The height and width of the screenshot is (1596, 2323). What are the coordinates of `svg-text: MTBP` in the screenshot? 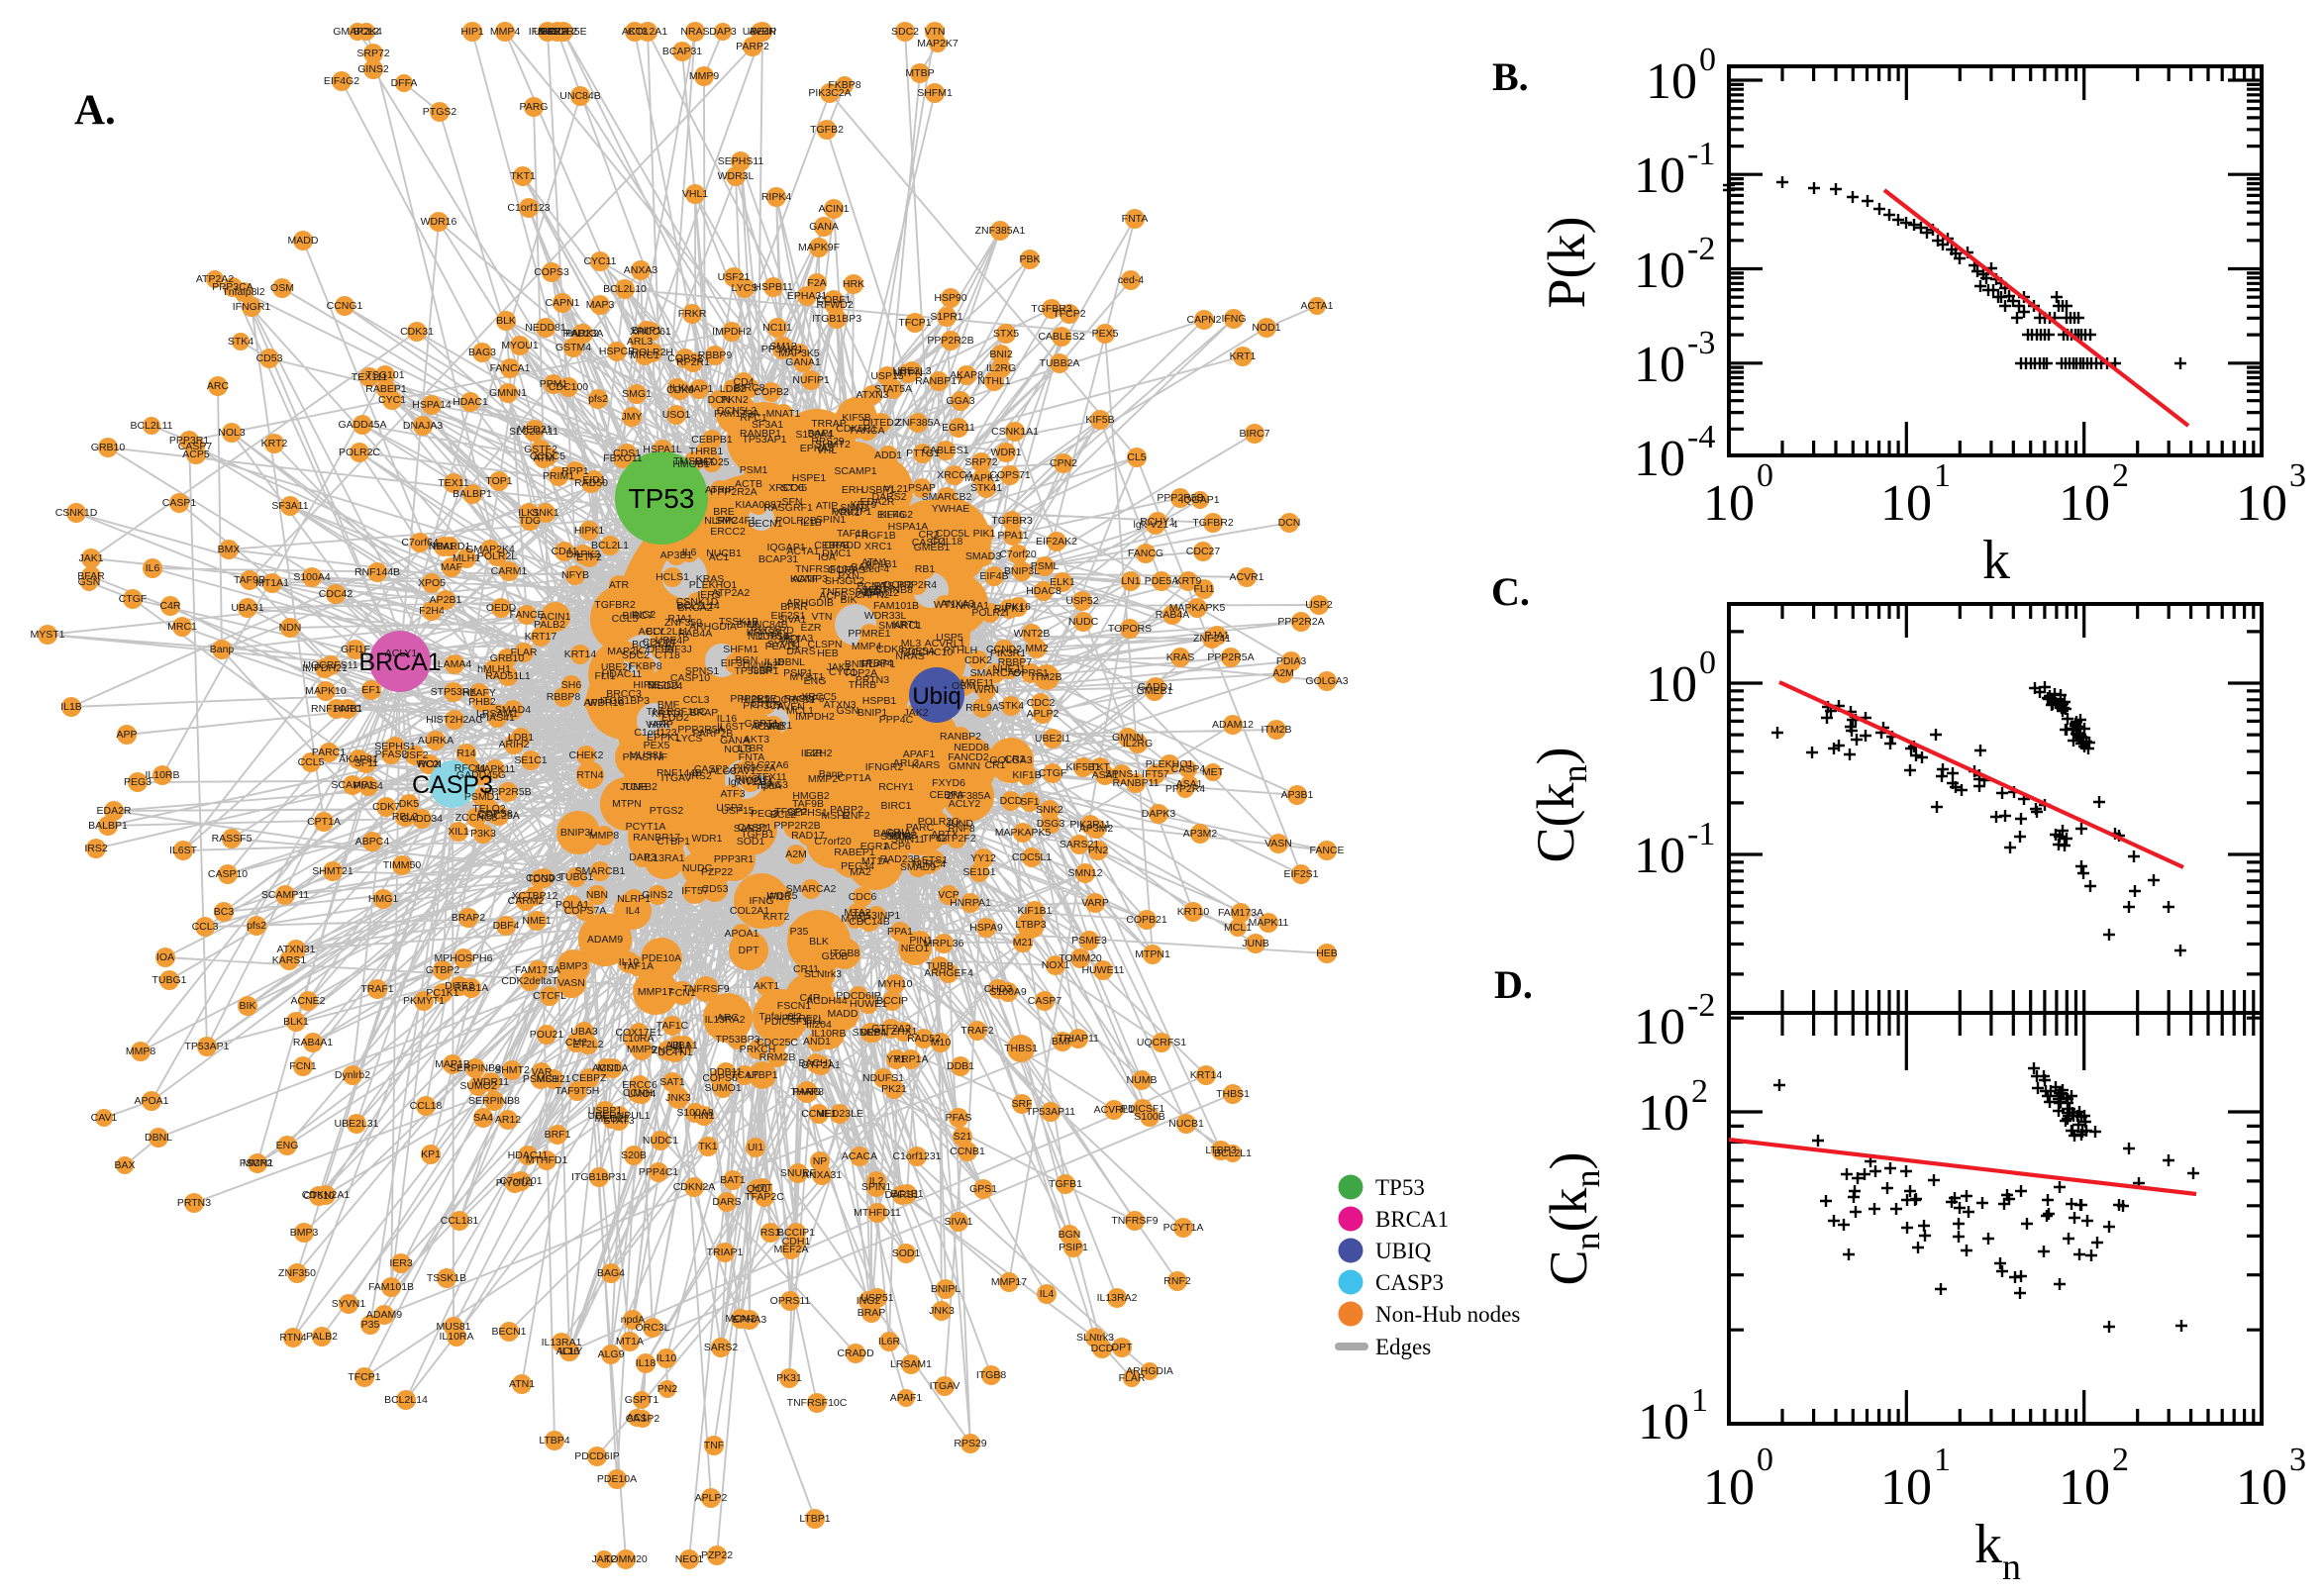 It's located at (919, 73).